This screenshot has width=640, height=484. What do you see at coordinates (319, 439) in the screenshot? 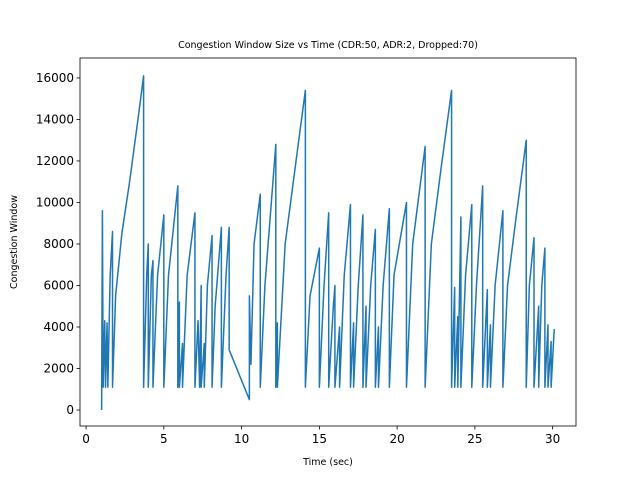
I see `x-tick-label: 15` at bounding box center [319, 439].